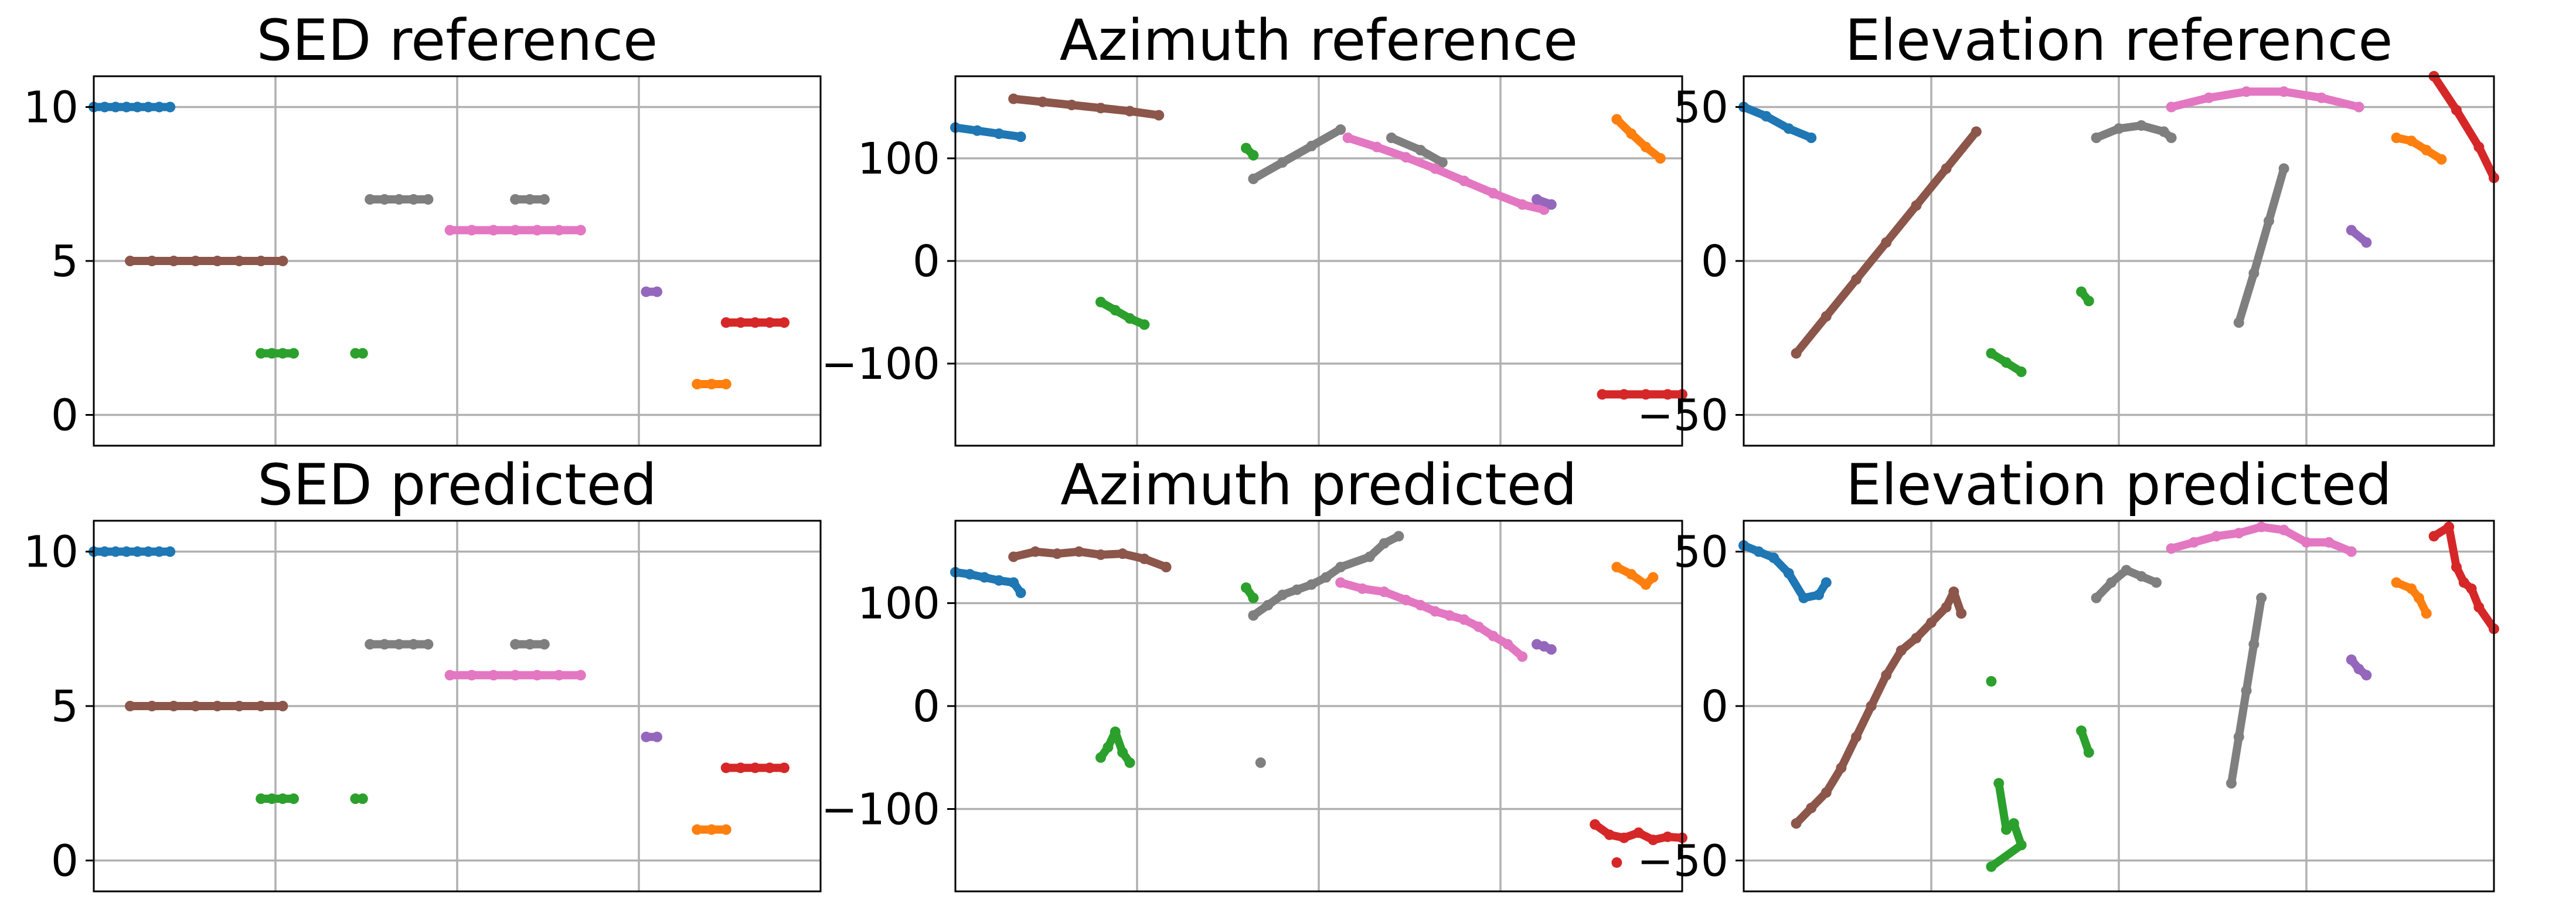  What do you see at coordinates (2119, 40) in the screenshot?
I see `chart-title: Elevation reference` at bounding box center [2119, 40].